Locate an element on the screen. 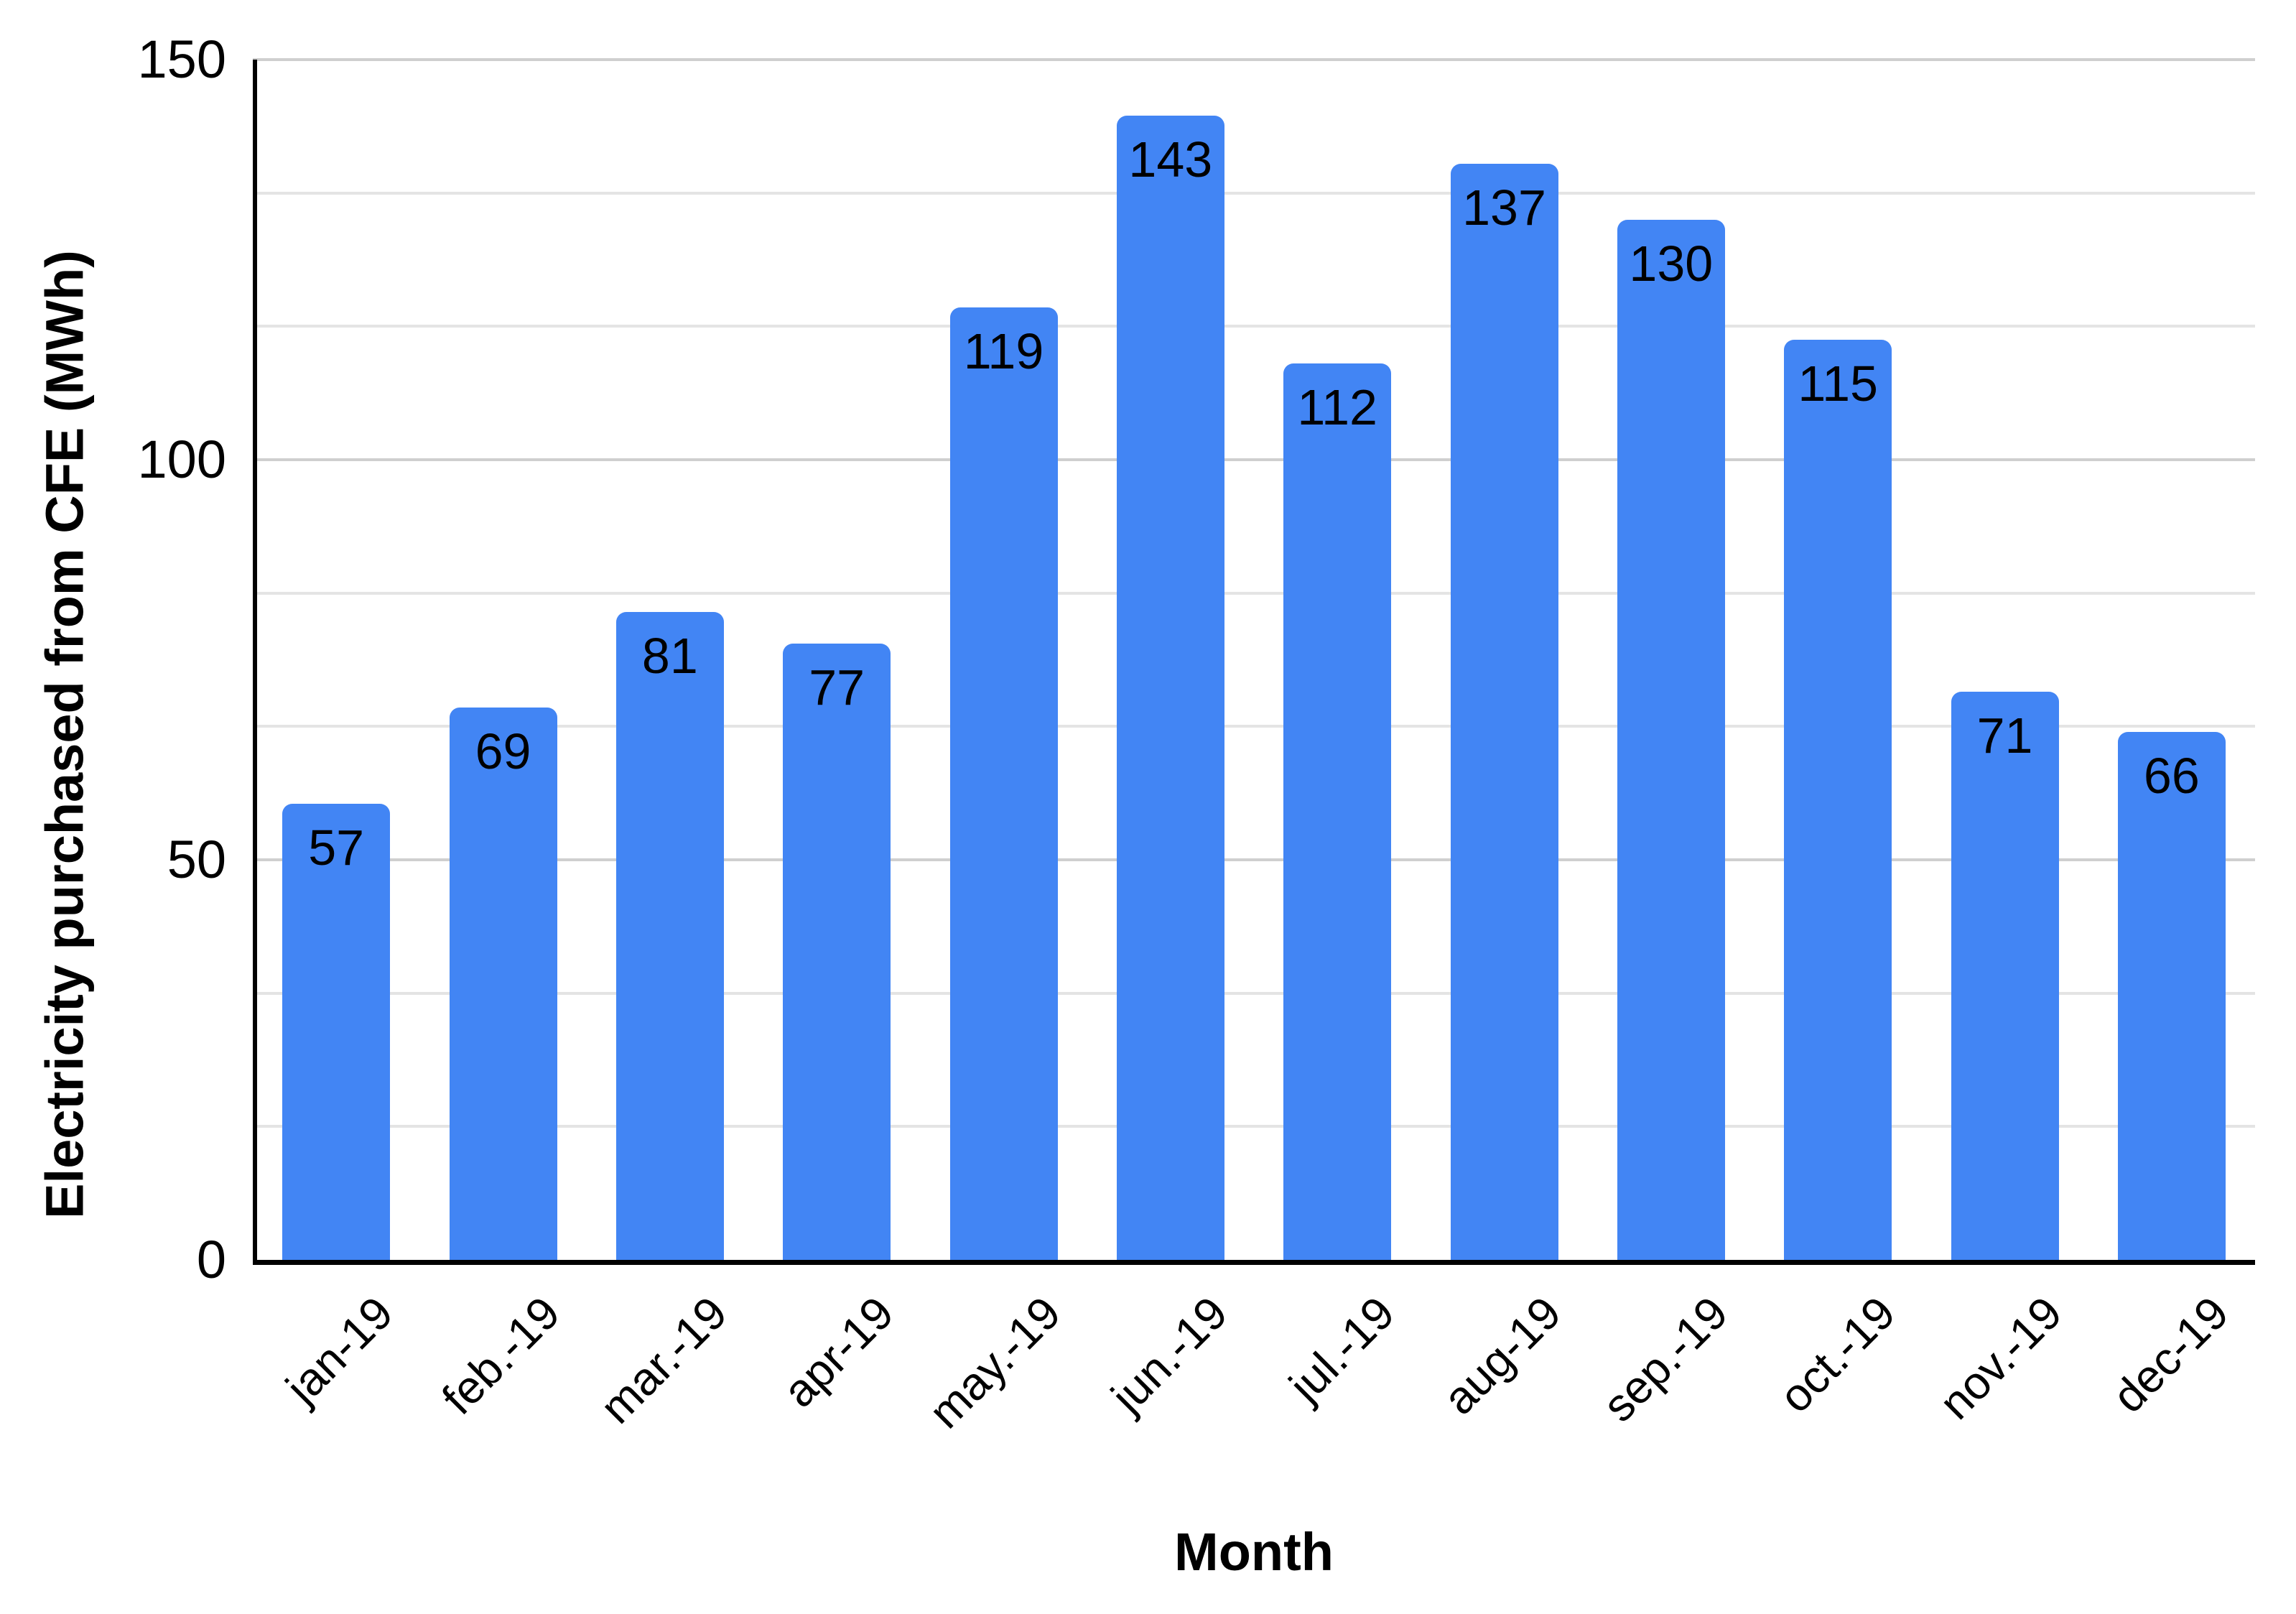 The height and width of the screenshot is (1614, 2296). x-tick-label: jul.-19 is located at coordinates (1342, 1349).